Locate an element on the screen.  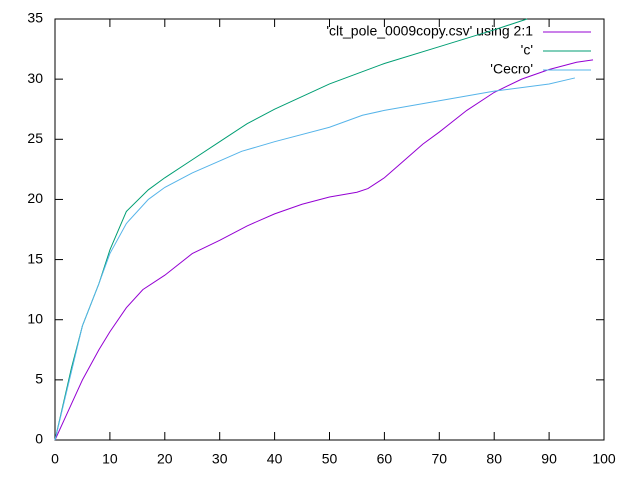
x-tick-label: 70 is located at coordinates (440, 459).